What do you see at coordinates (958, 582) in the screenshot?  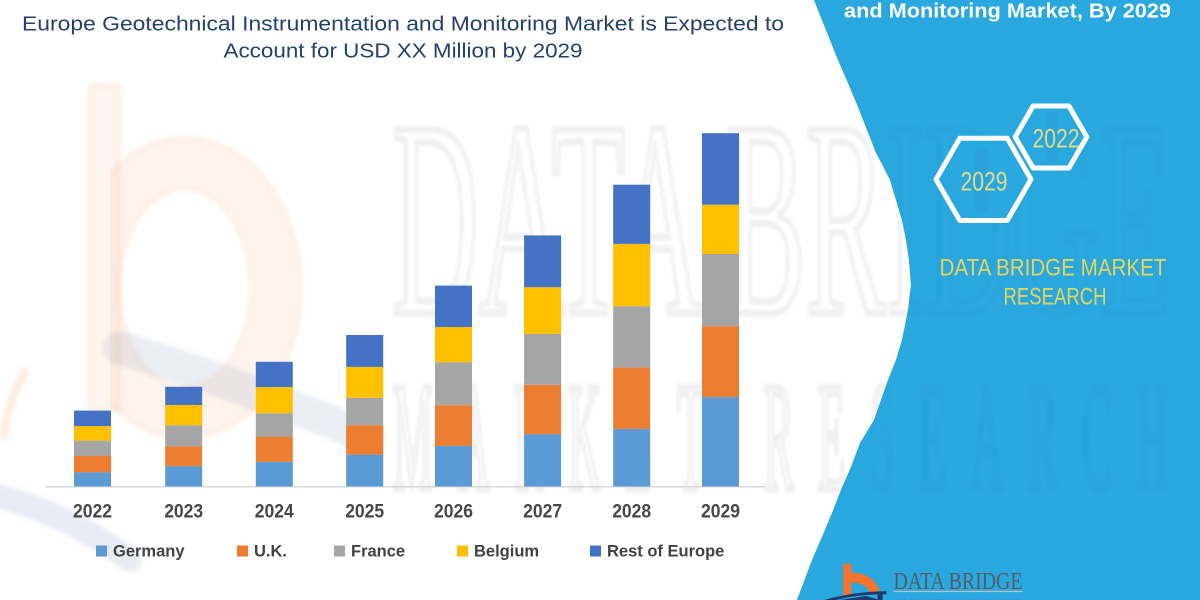 I see `svg-text: DATA BRIDGE` at bounding box center [958, 582].